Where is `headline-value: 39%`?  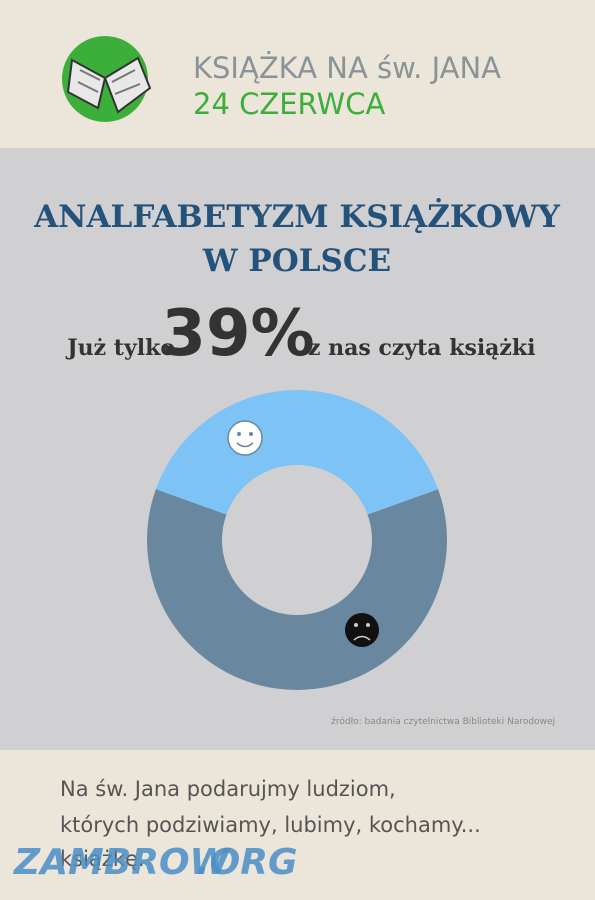 headline-value: 39% is located at coordinates (237, 334).